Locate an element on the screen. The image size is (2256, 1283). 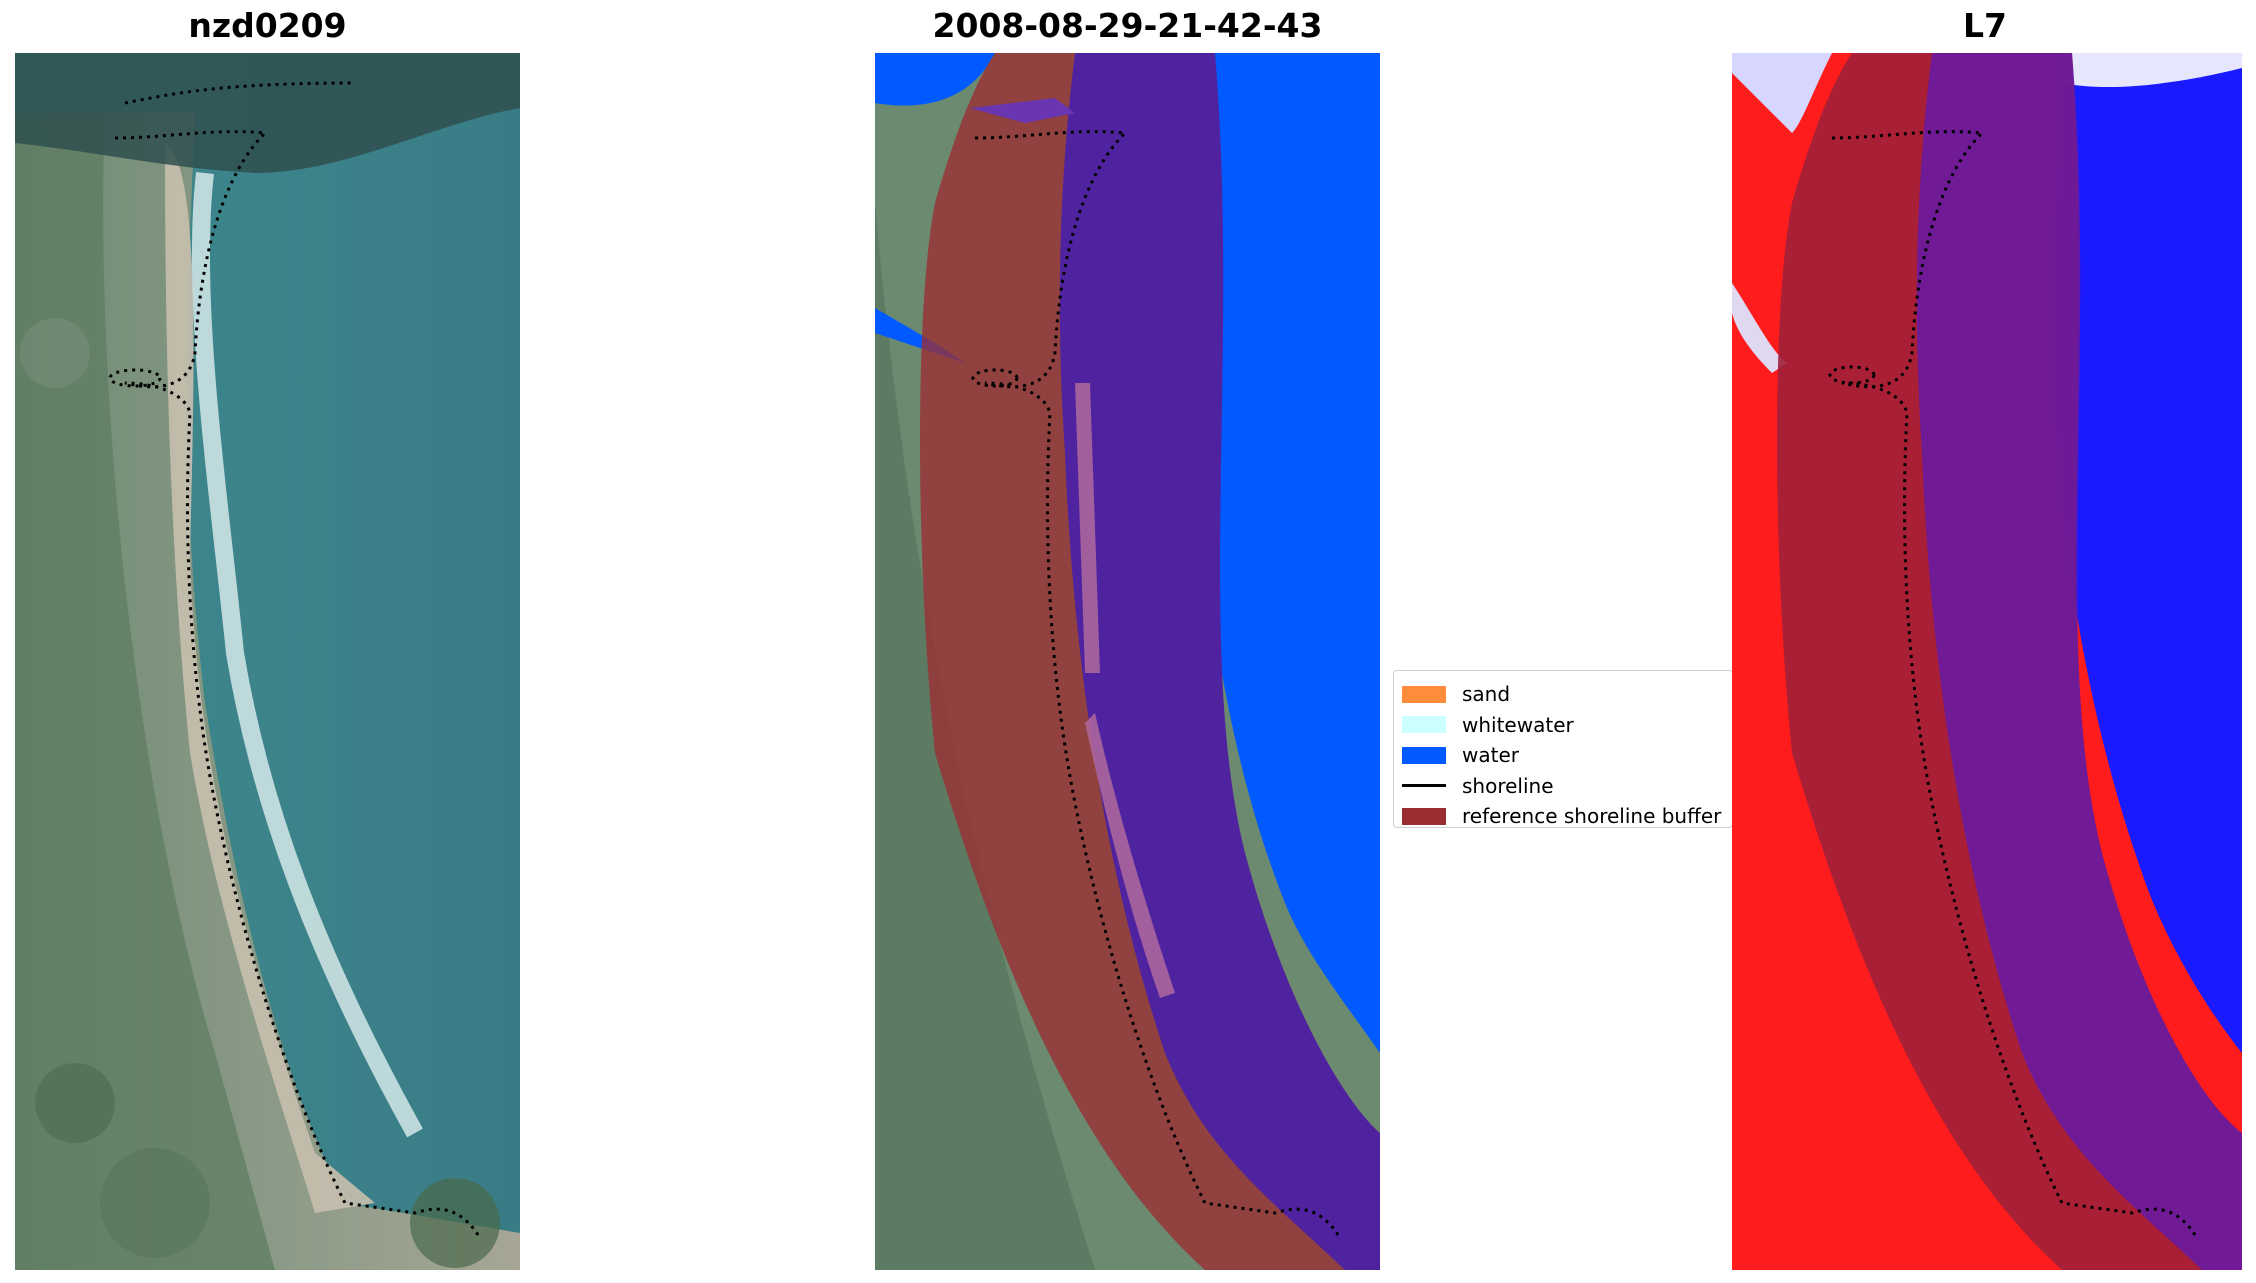
buffer-over-water is located at coordinates (1219, 661).